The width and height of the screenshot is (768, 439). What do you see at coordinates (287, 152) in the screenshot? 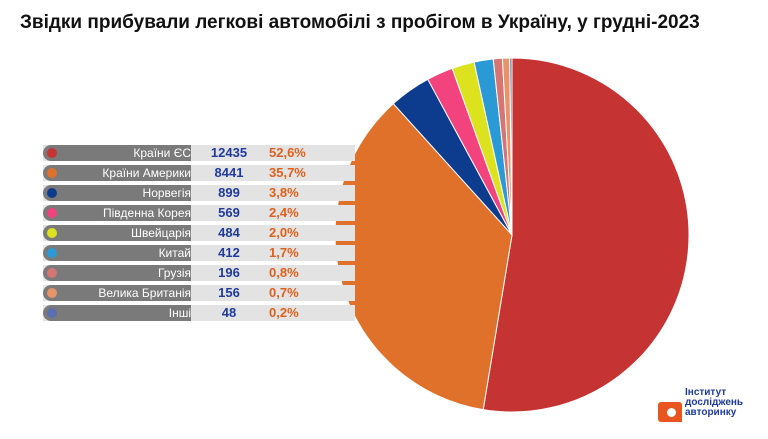
I see `legend-percent: 52,6%` at bounding box center [287, 152].